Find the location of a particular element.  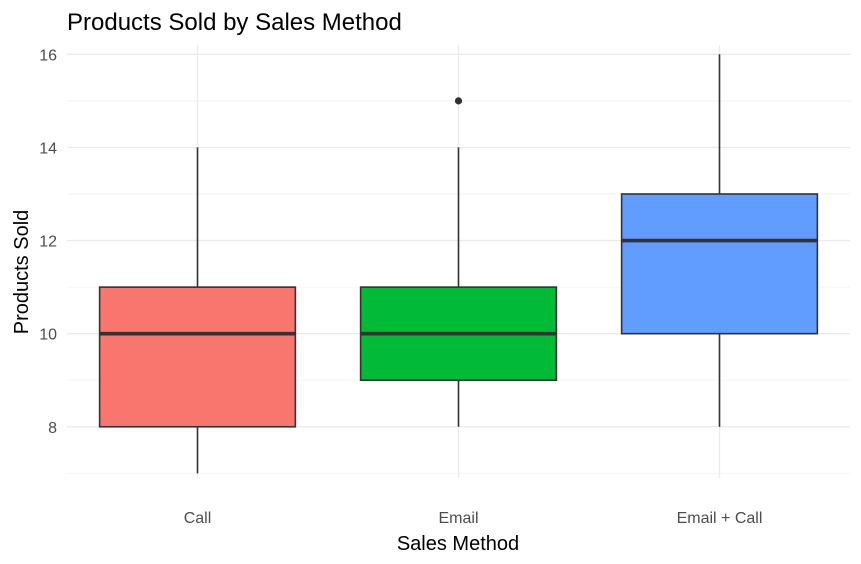

y-tick-label: 8 is located at coordinates (52, 428).